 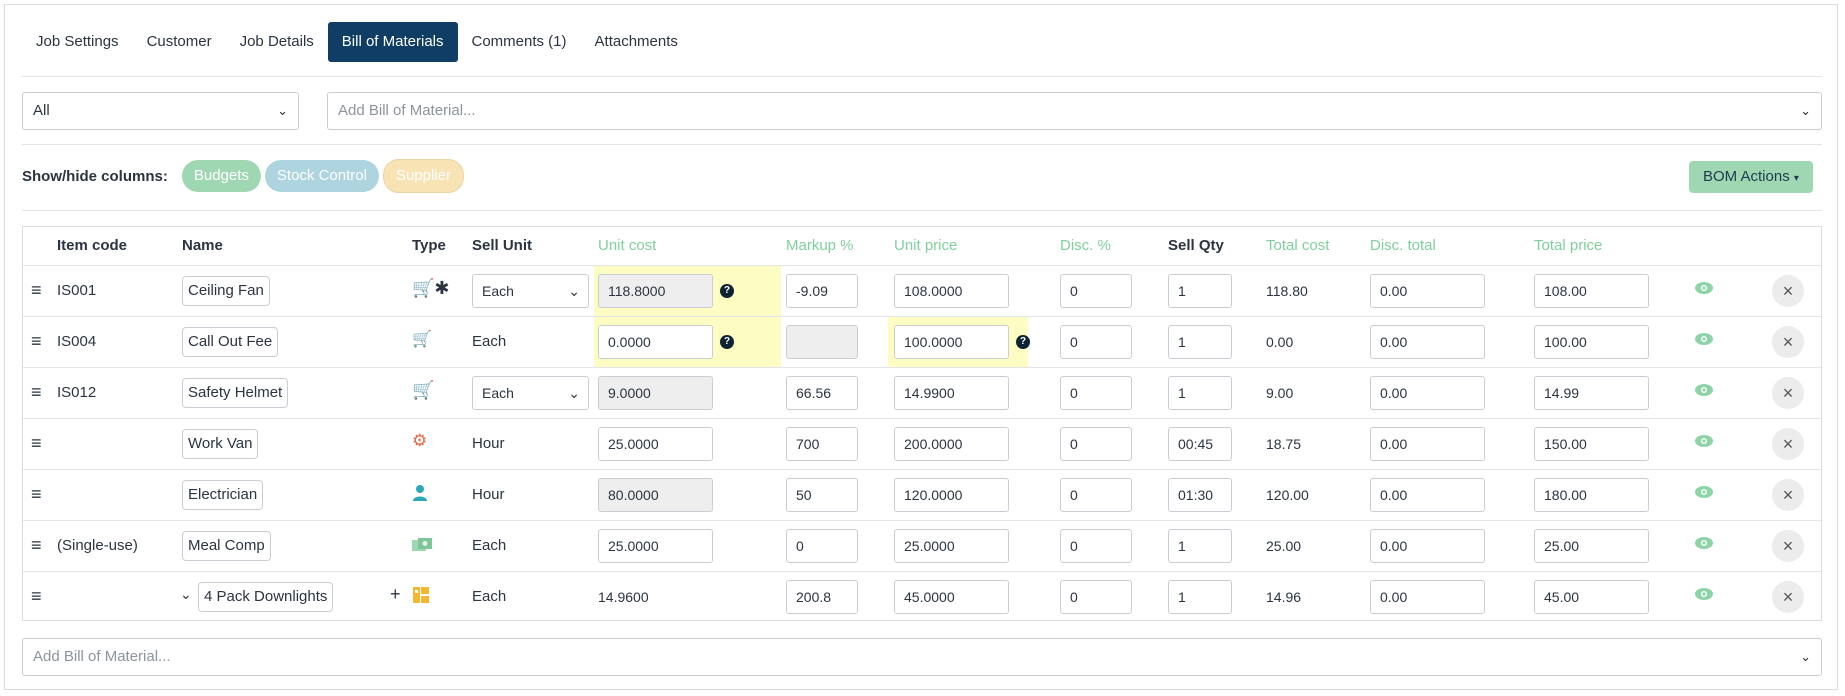 I want to click on unit-price-input: 100.0000, so click(x=951, y=342).